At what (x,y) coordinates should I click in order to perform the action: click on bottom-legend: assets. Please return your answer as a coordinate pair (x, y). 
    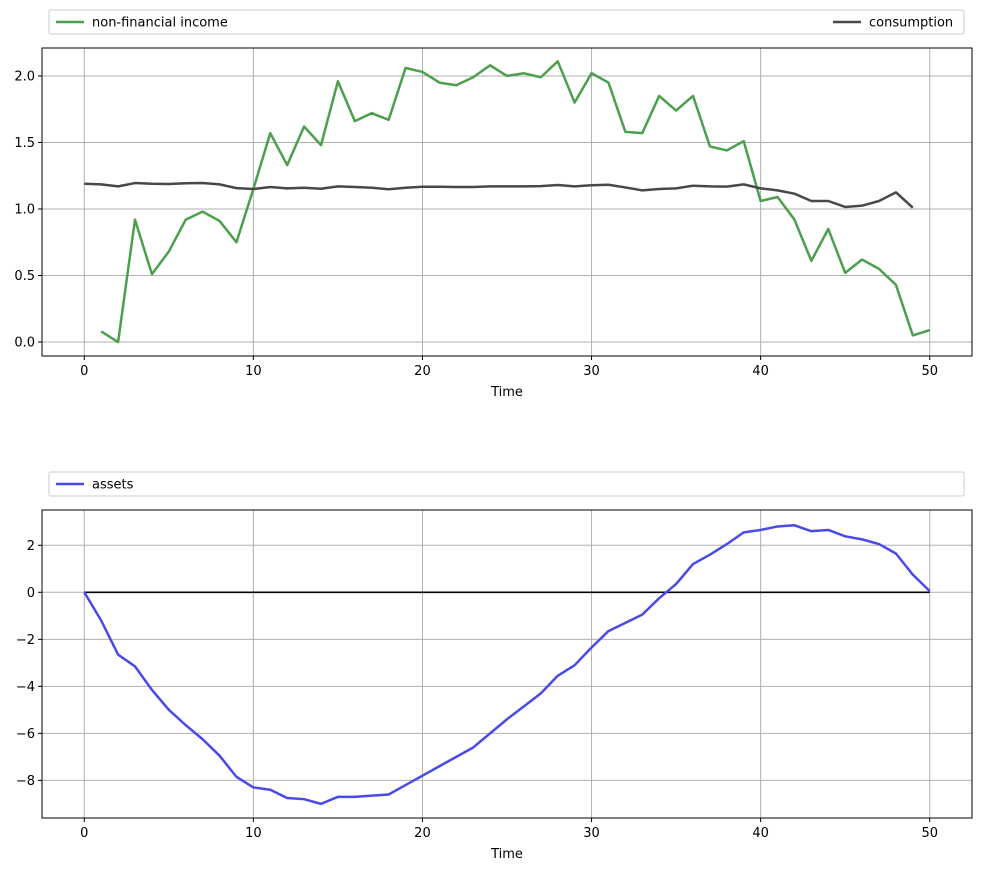
    Looking at the image, I should click on (506, 484).